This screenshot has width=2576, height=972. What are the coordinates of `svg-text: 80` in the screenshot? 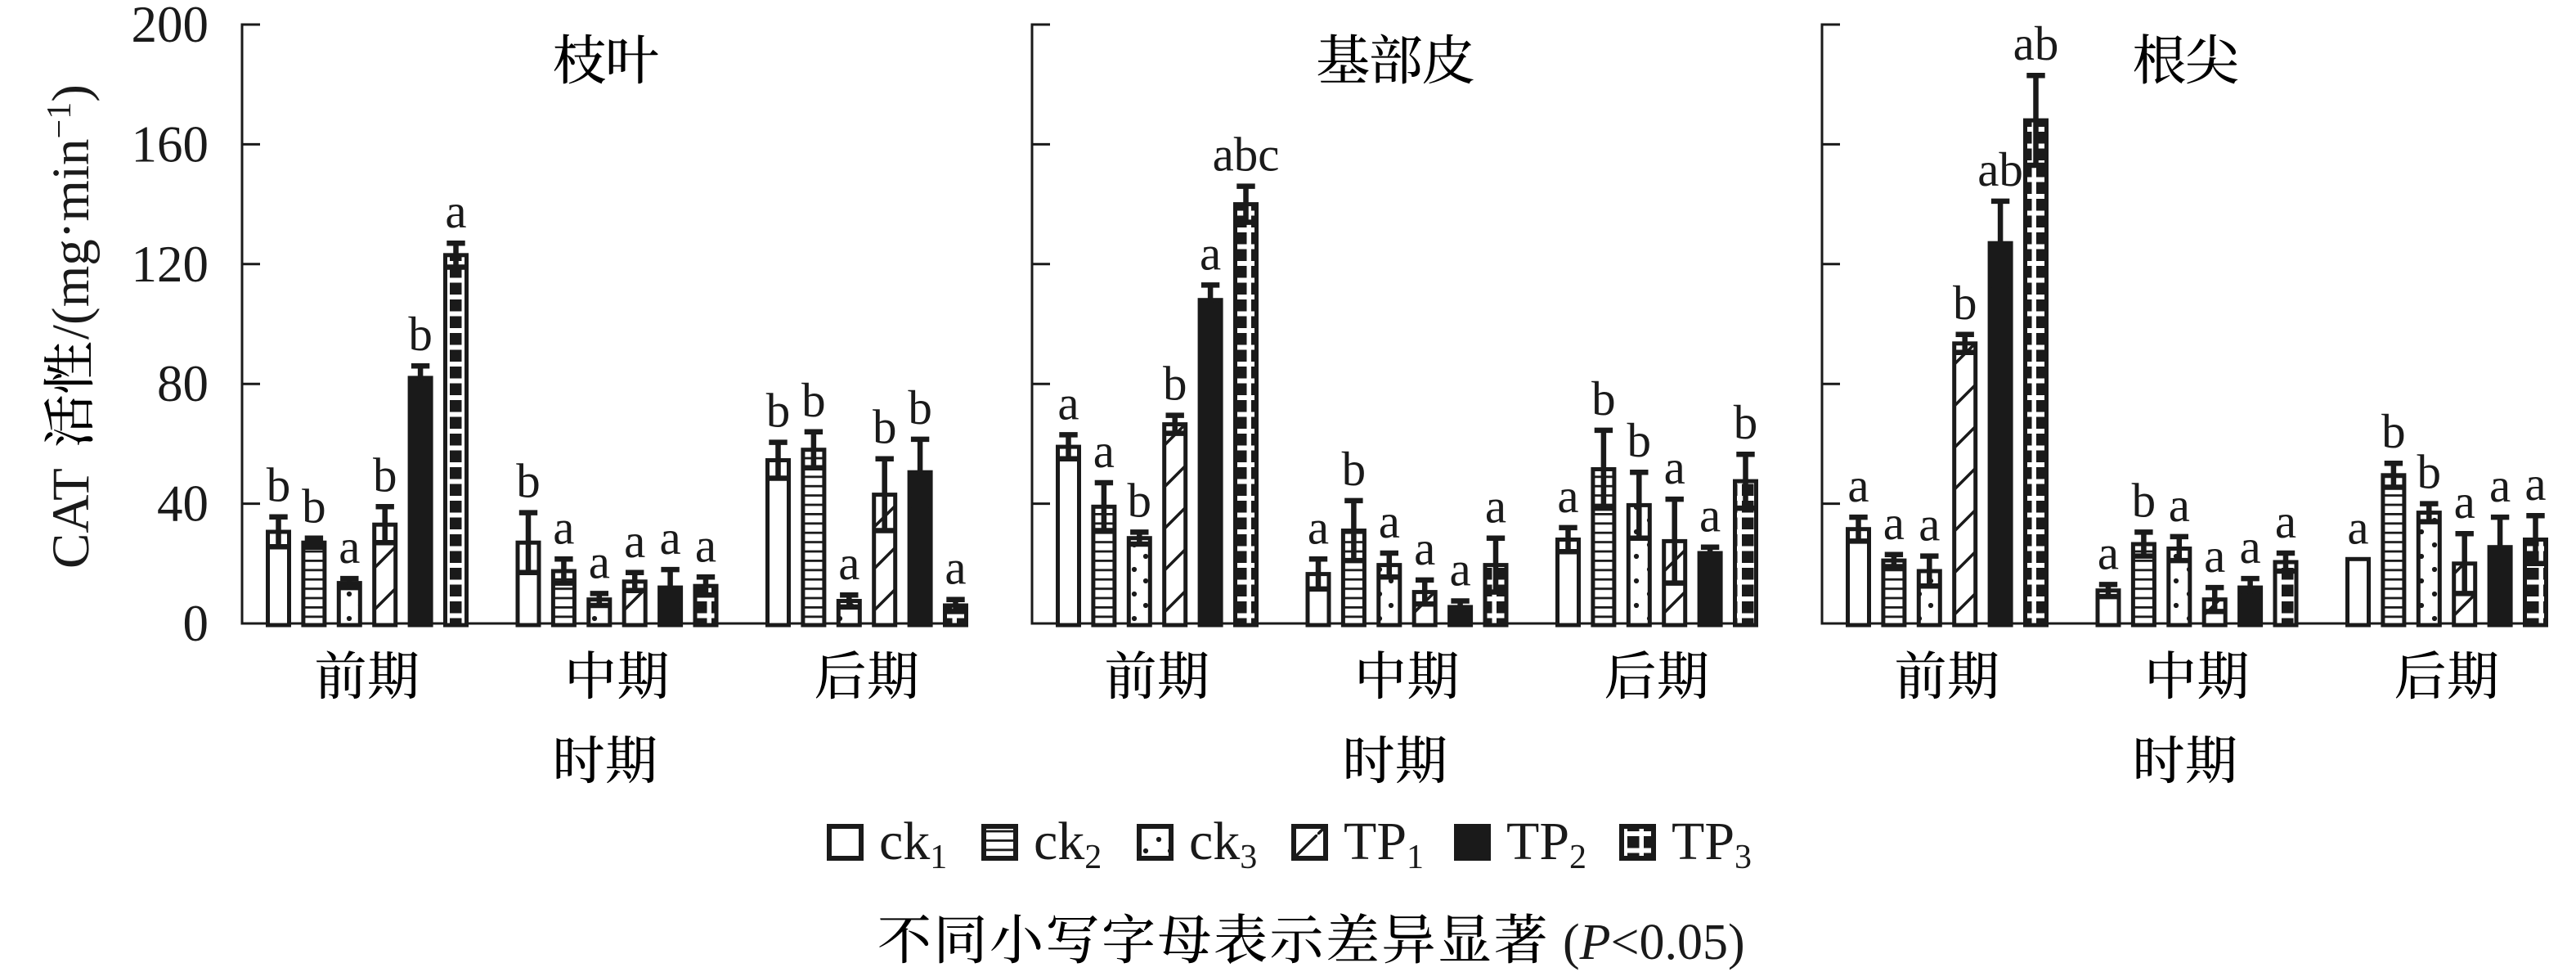 It's located at (183, 384).